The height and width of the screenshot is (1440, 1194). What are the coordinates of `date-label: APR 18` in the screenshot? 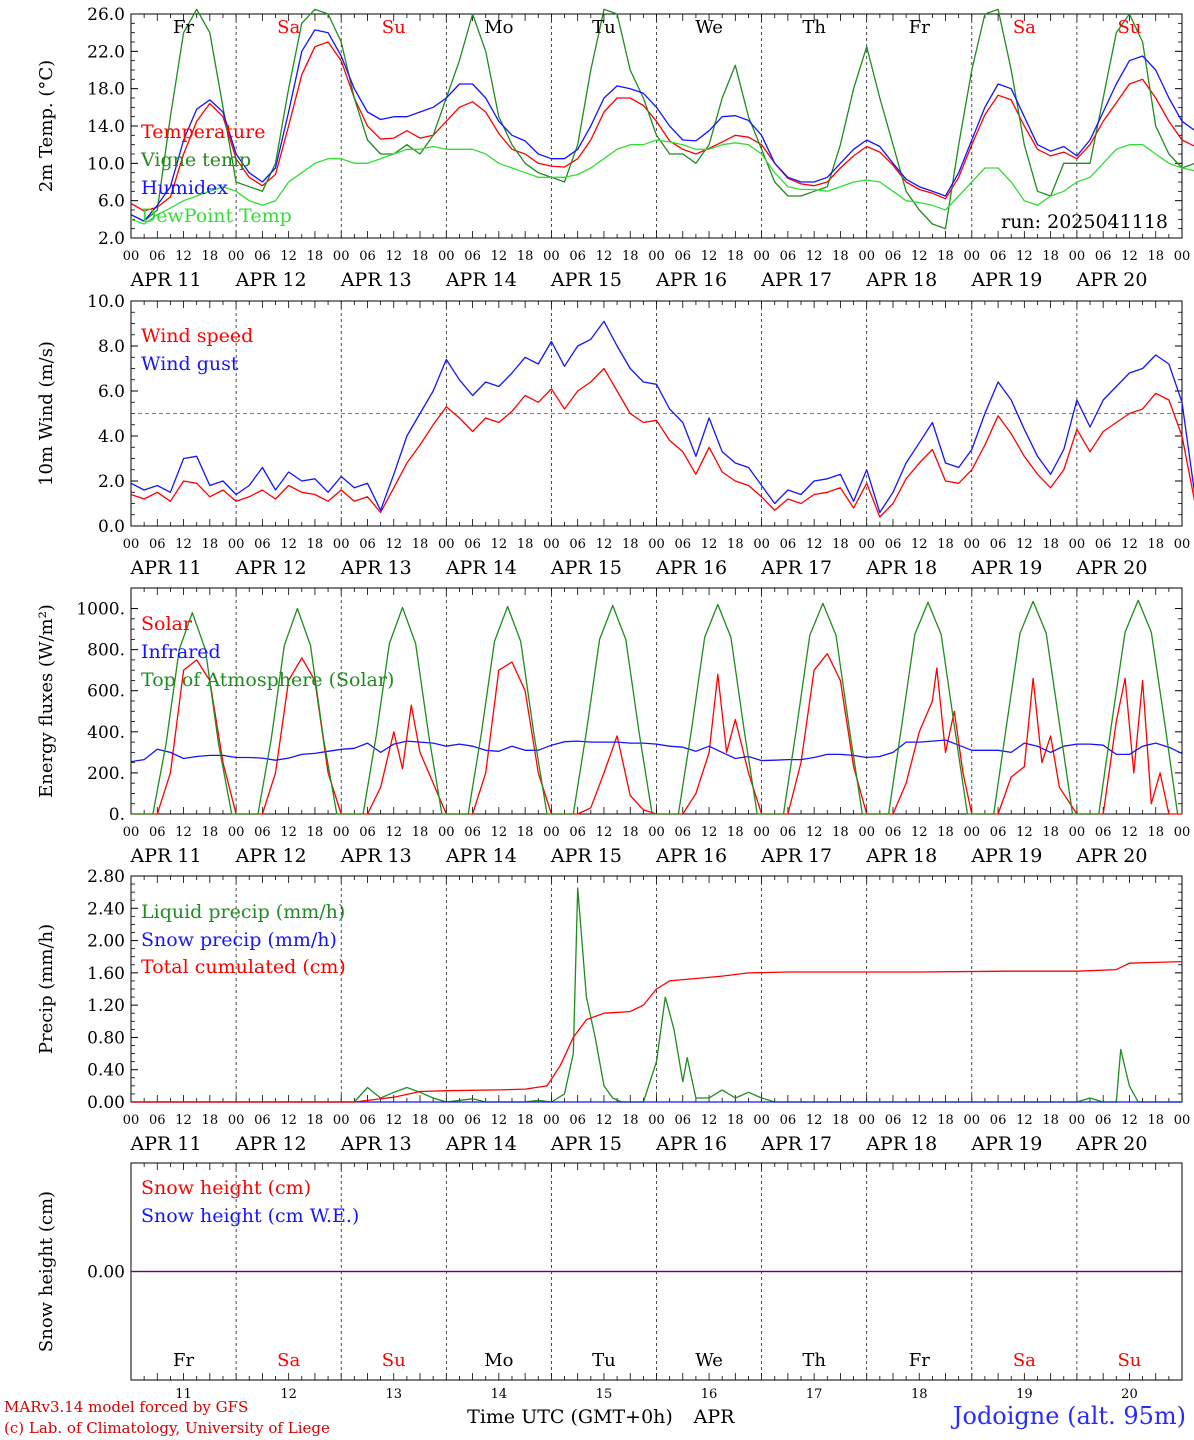 It's located at (901, 856).